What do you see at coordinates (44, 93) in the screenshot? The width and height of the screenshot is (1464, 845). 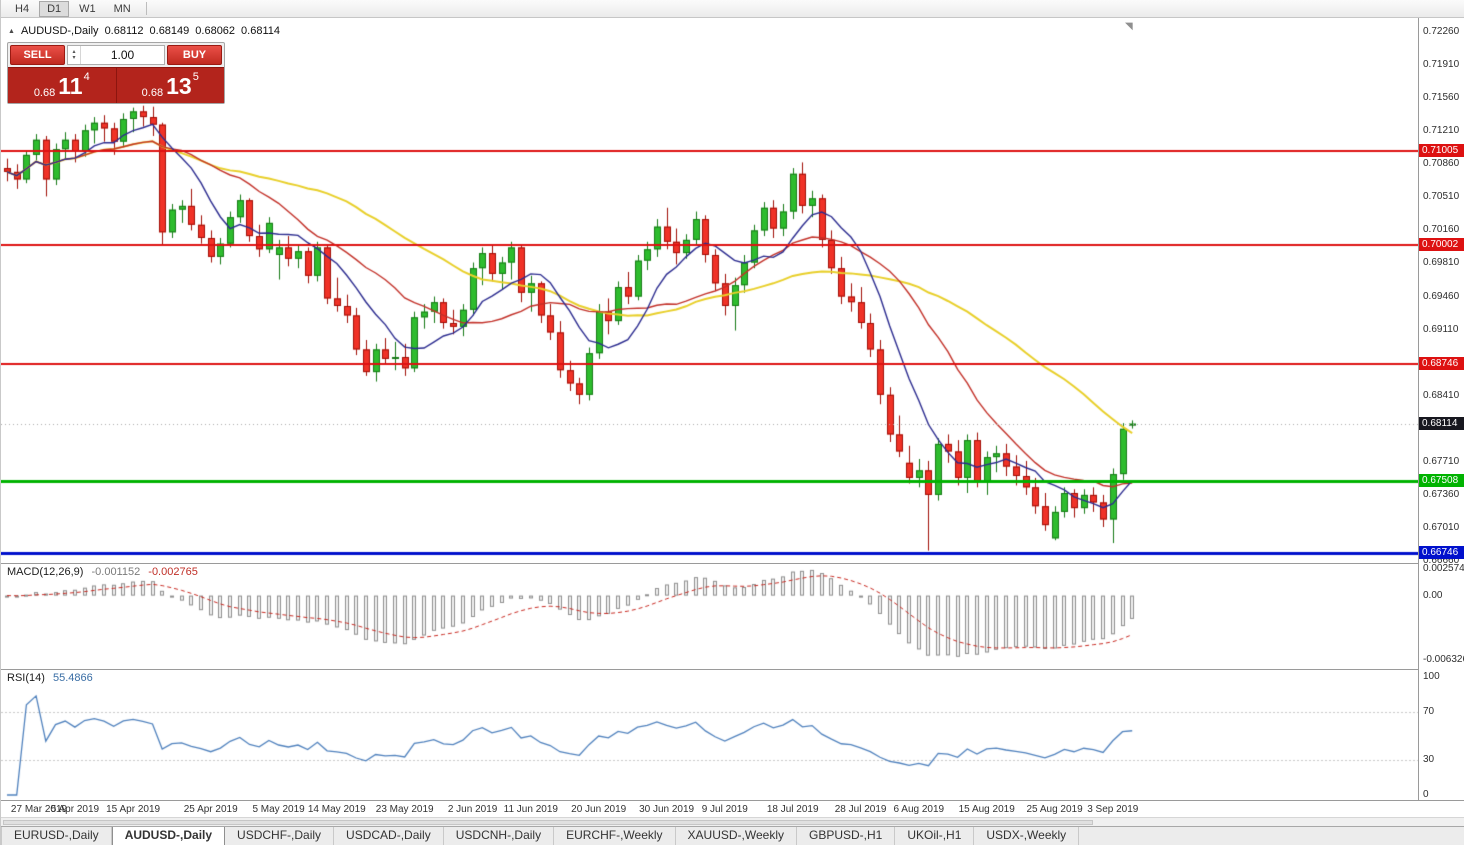 I see `sell-price-prefix: 0.68` at bounding box center [44, 93].